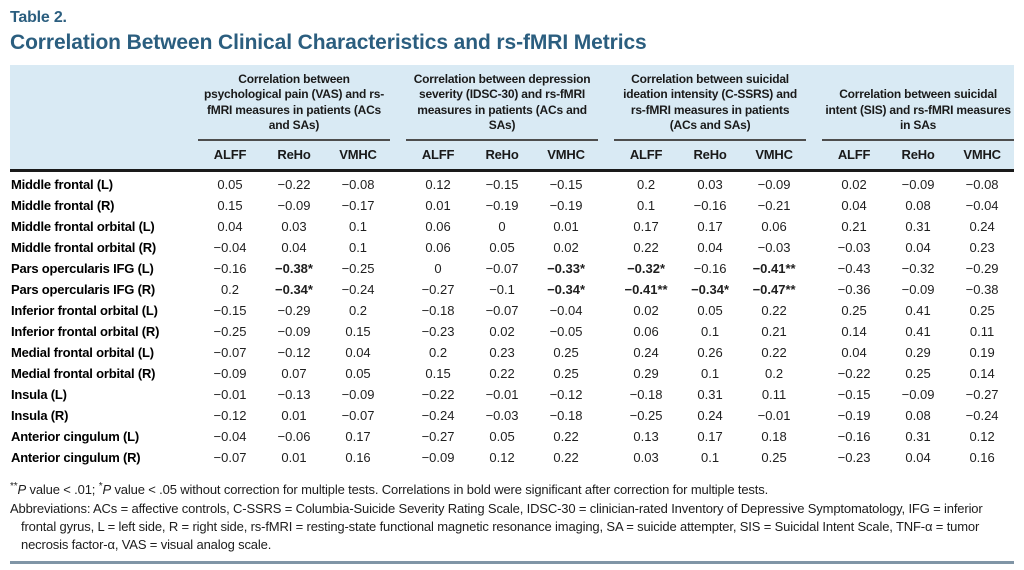  What do you see at coordinates (982, 353) in the screenshot?
I see `correlation-value: 0.19` at bounding box center [982, 353].